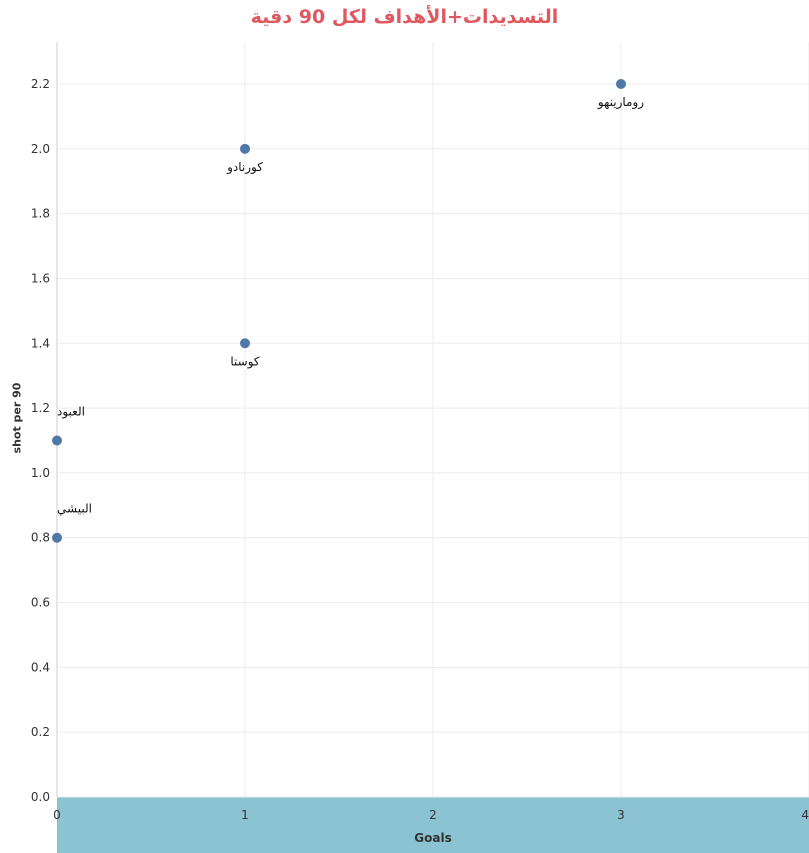 Image resolution: width=809 pixels, height=853 pixels. I want to click on x-tick-label: 1, so click(245, 815).